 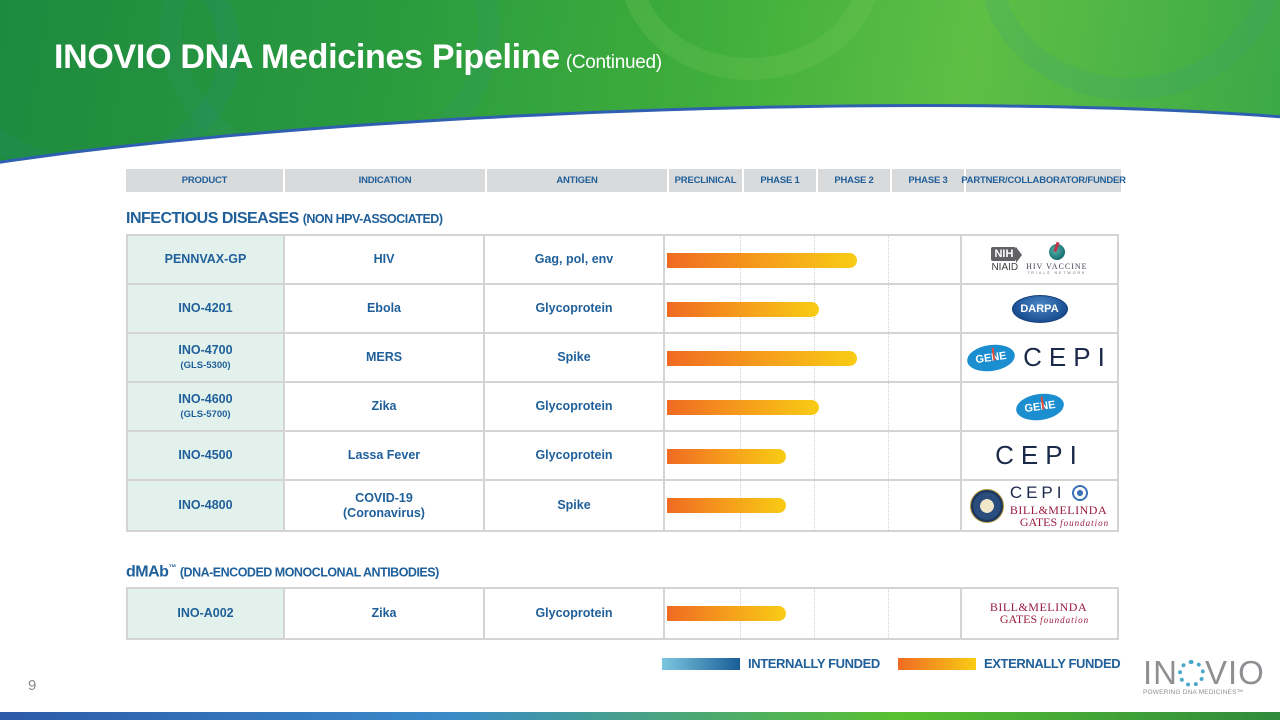 What do you see at coordinates (206, 357) in the screenshot?
I see `product-cell: INO-4700 (GLS-5300)` at bounding box center [206, 357].